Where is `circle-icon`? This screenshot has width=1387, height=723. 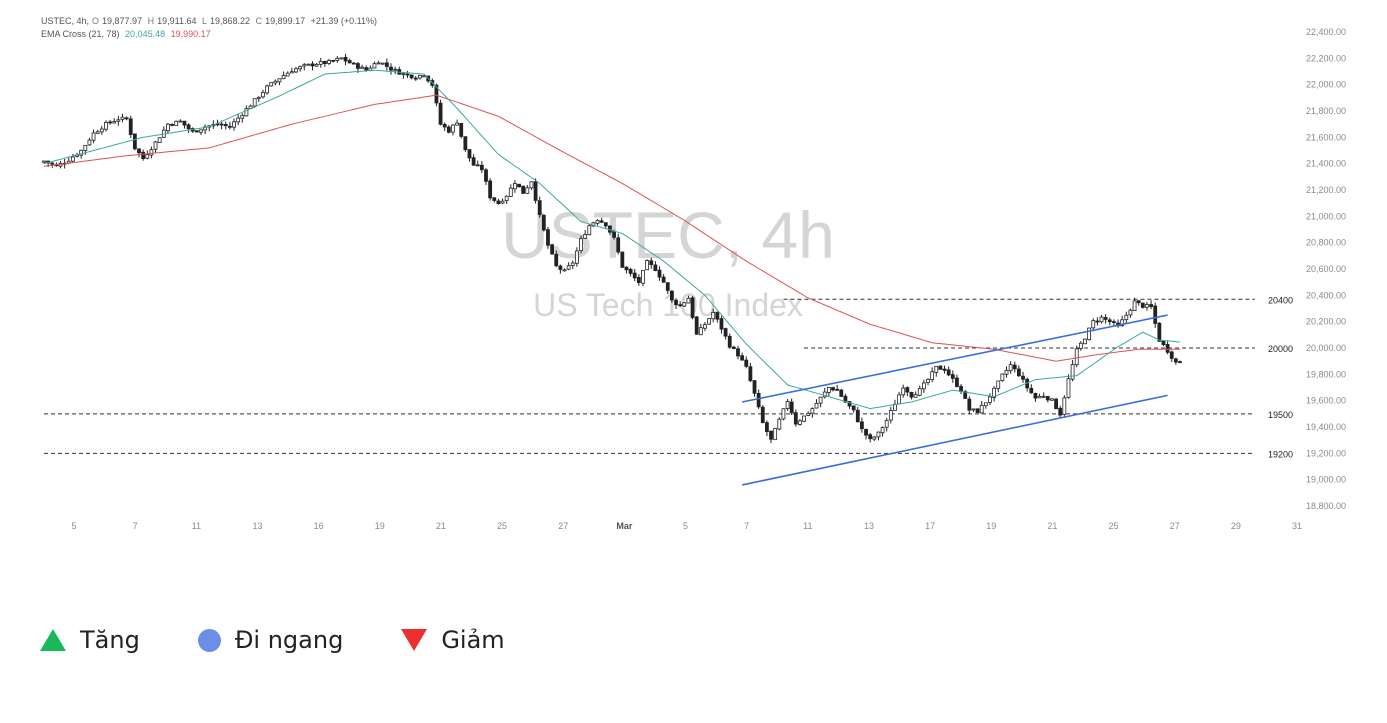
circle-icon is located at coordinates (209, 640).